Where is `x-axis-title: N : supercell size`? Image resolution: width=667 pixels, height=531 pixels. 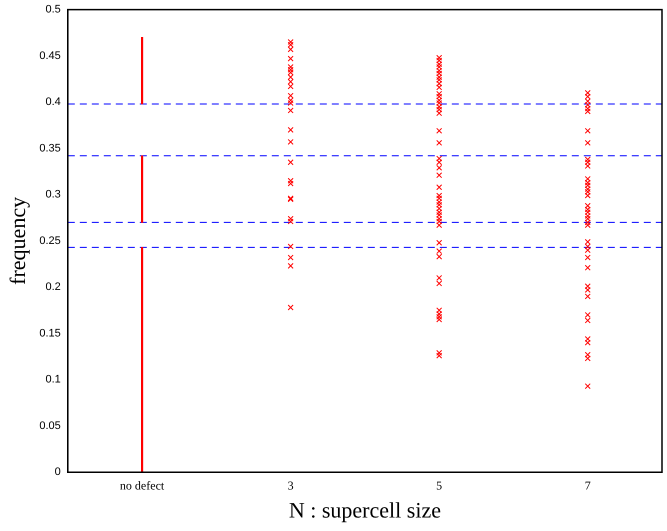
x-axis-title: N : supercell size is located at coordinates (364, 510).